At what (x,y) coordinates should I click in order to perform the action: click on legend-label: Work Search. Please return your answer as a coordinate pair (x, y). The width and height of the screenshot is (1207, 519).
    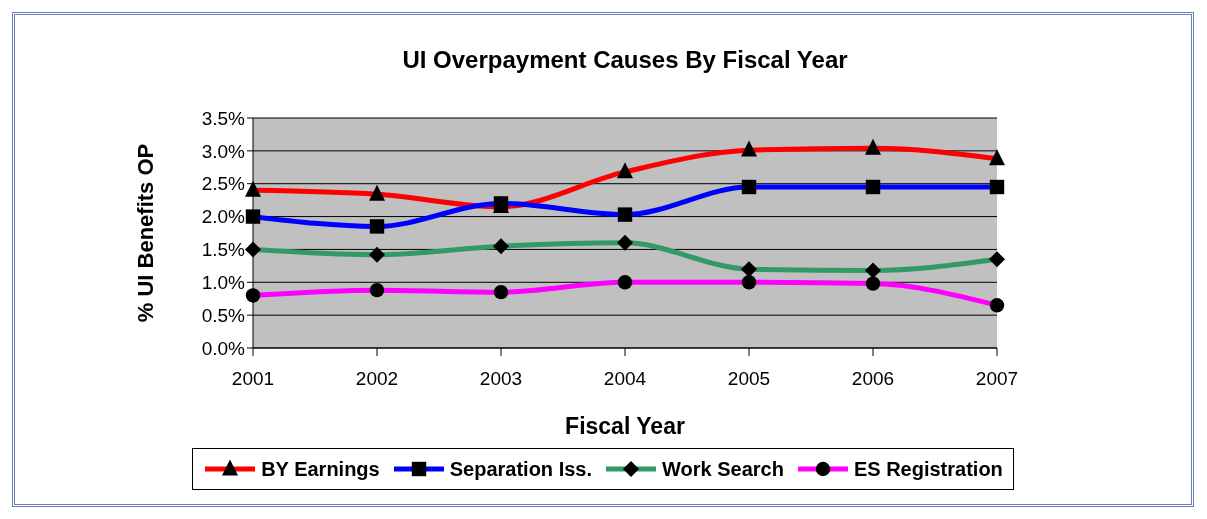
    Looking at the image, I should click on (723, 469).